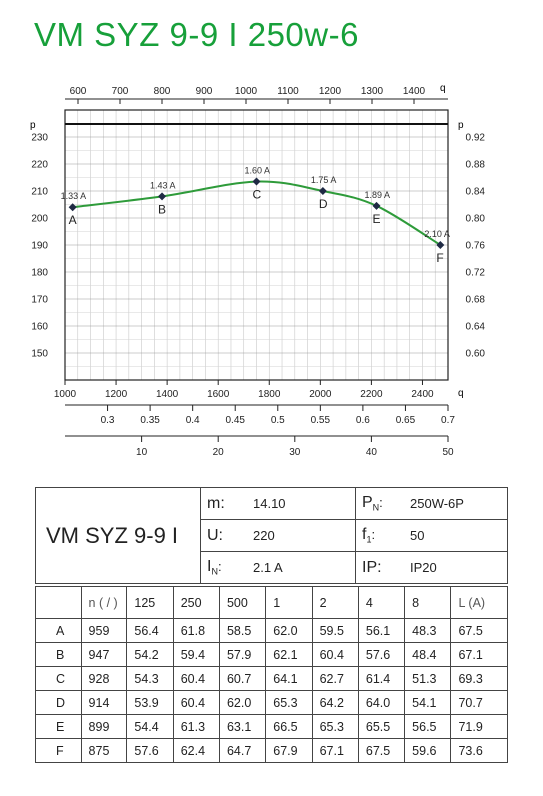 This screenshot has width=543, height=796. I want to click on spec-i-value: 2.1 A, so click(301, 567).